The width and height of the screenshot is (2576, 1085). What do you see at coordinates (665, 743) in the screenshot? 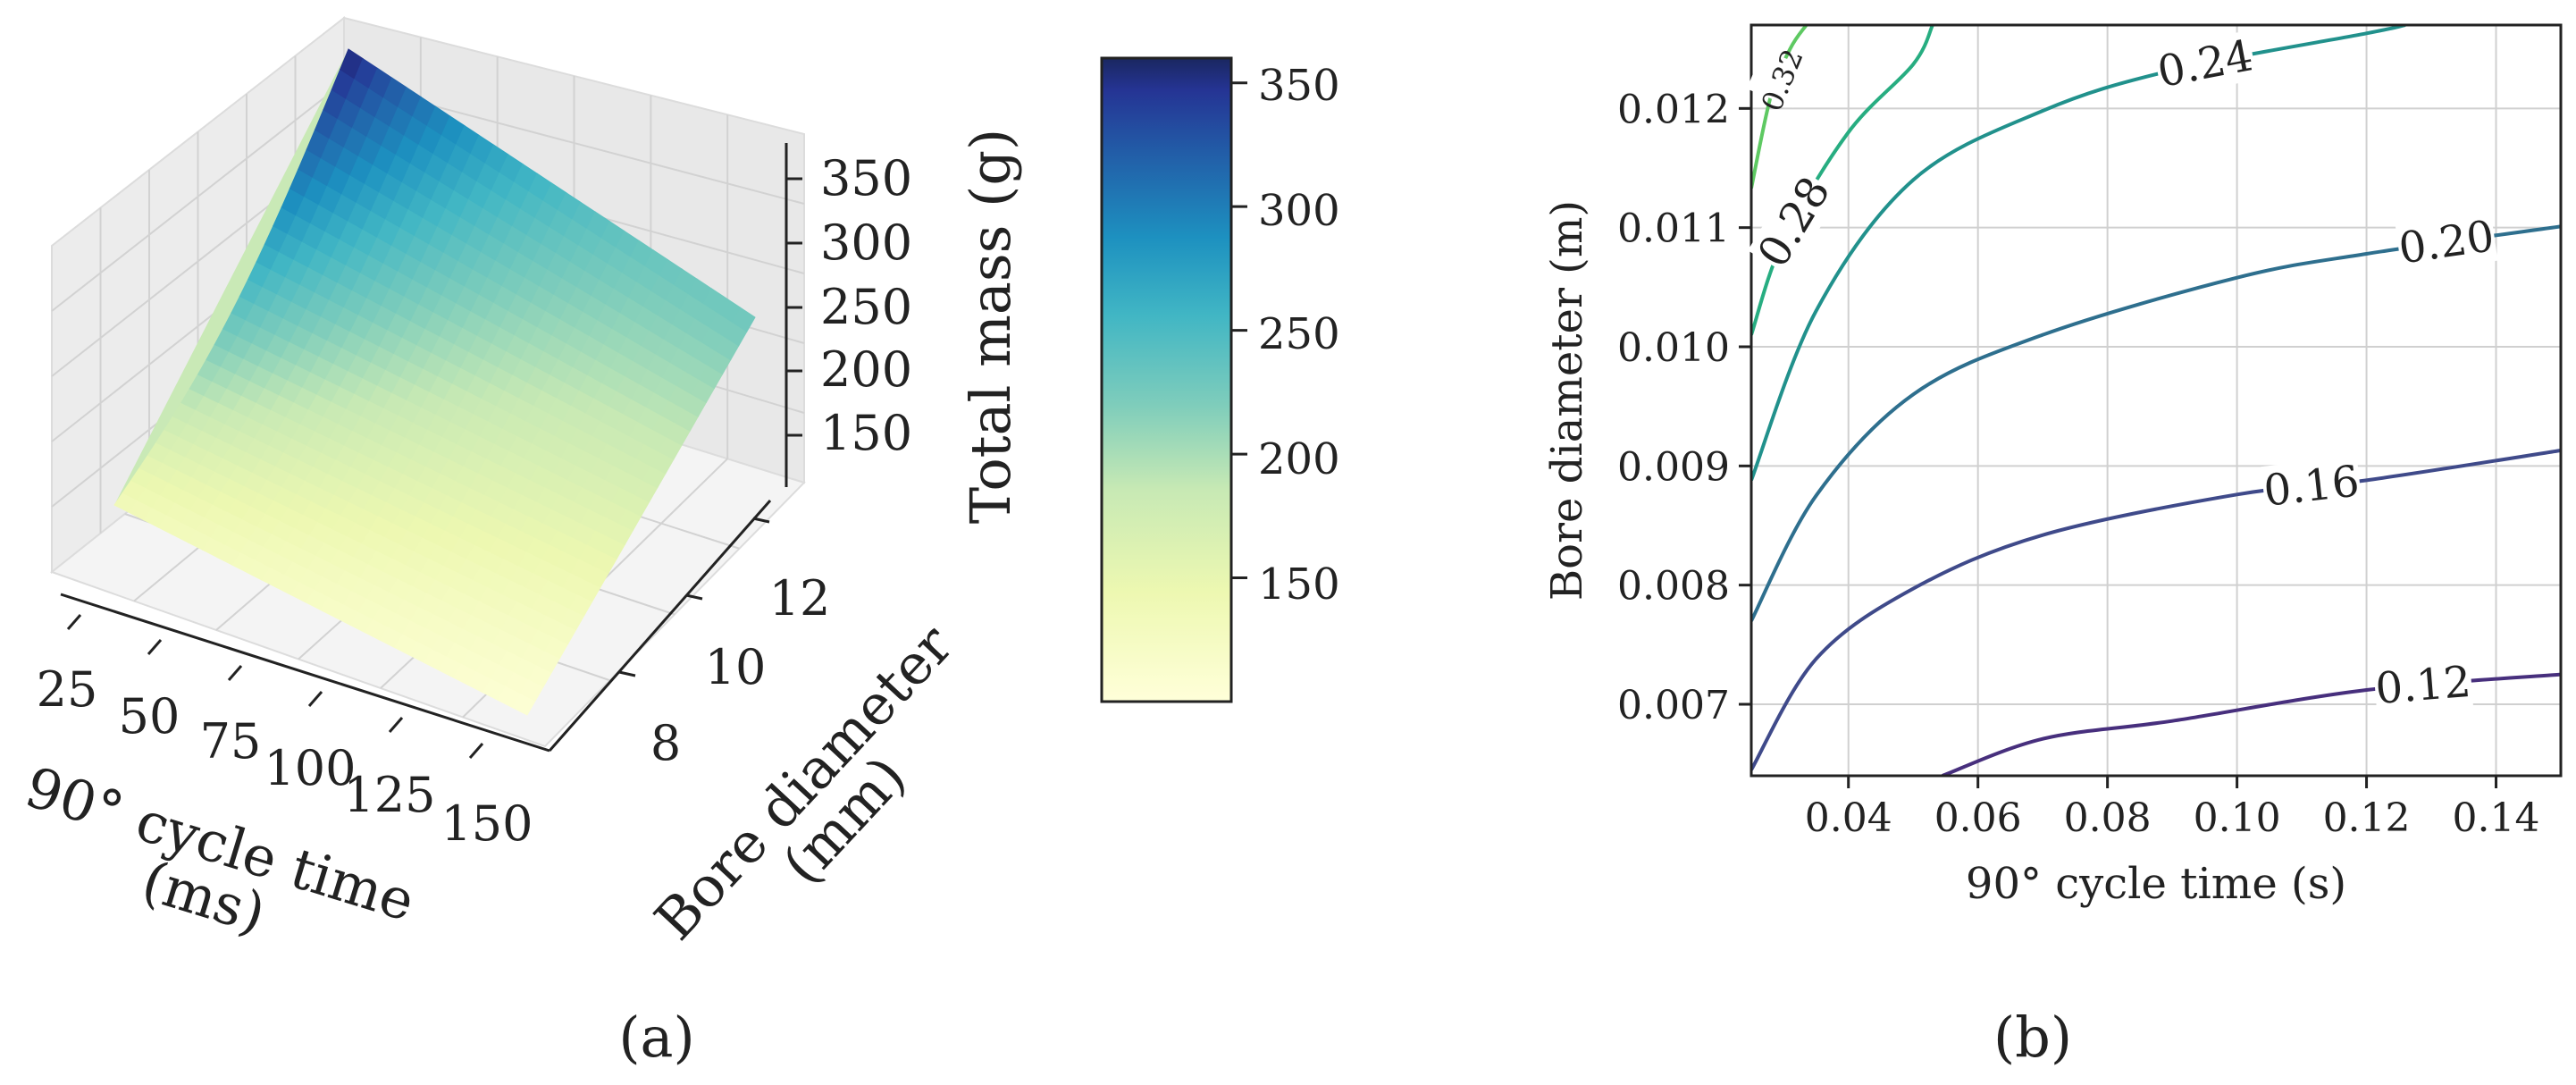
I see `y-tick-label: 8` at bounding box center [665, 743].